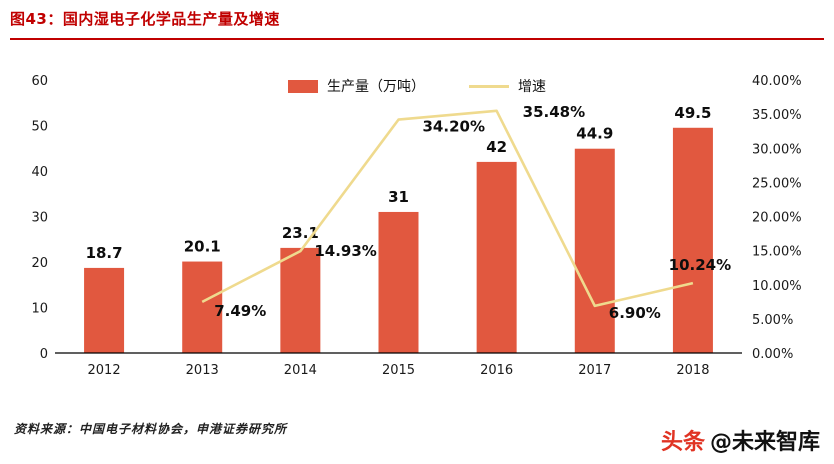 The height and width of the screenshot is (464, 834). What do you see at coordinates (376, 87) in the screenshot?
I see `legend-label-production: 生产量（万吨）` at bounding box center [376, 87].